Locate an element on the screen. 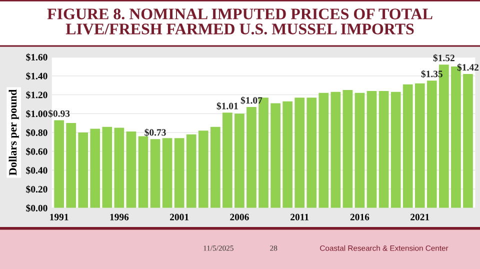 This screenshot has height=269, width=480. x-tick-label: 2001 is located at coordinates (179, 217).